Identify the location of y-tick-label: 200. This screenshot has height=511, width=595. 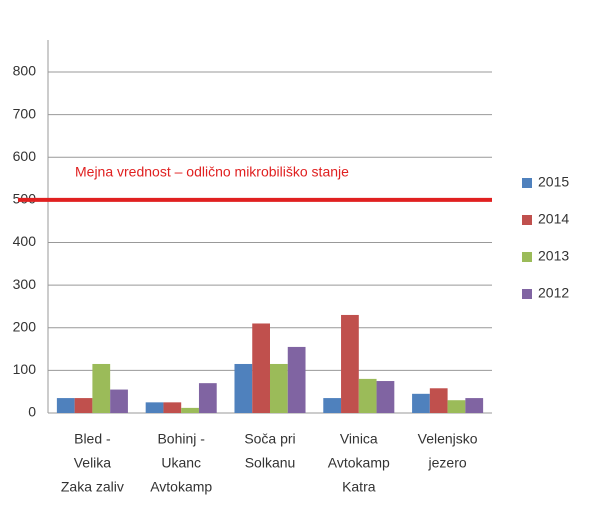
(25, 326).